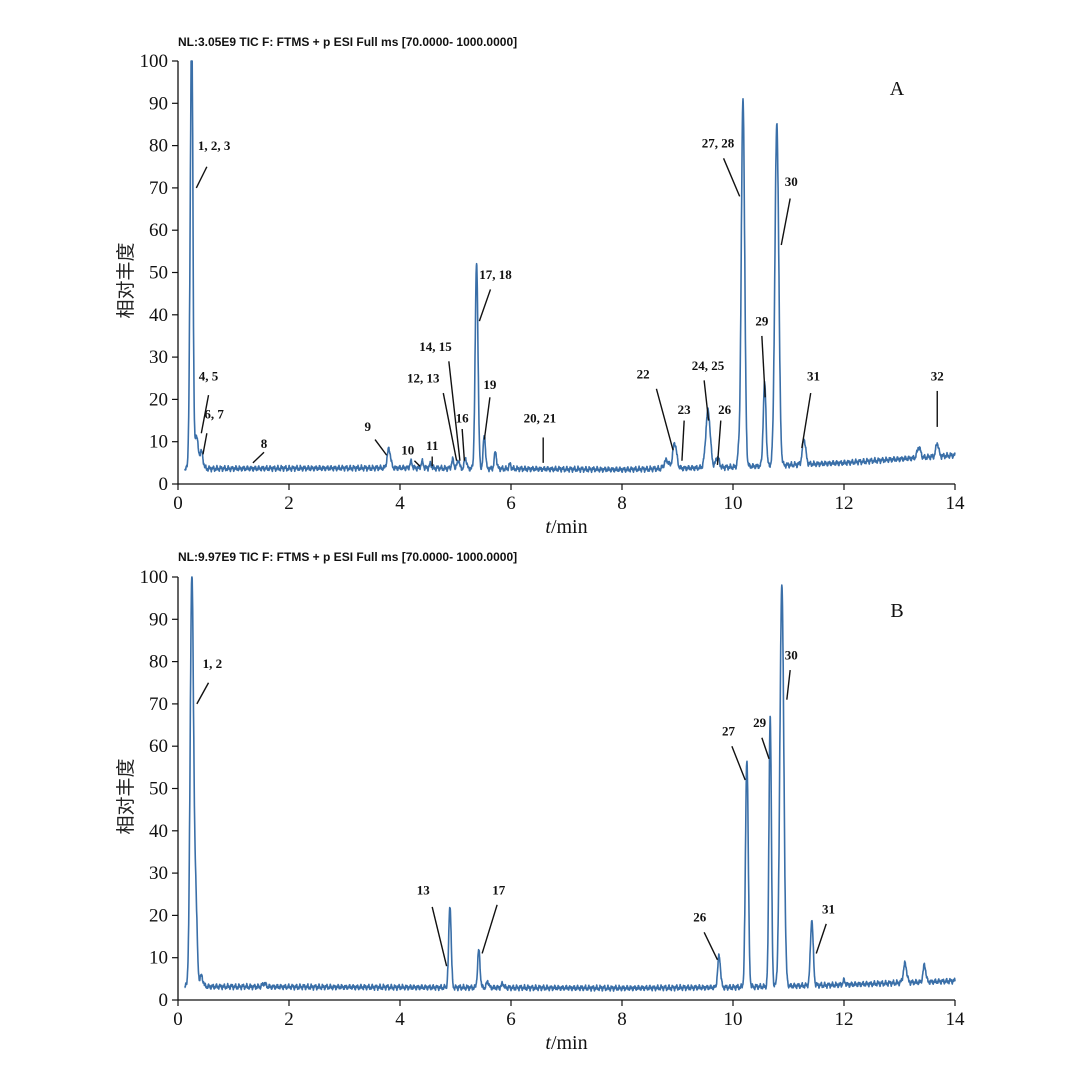  I want to click on y-axis-title: 相对丰度, so click(126, 280).